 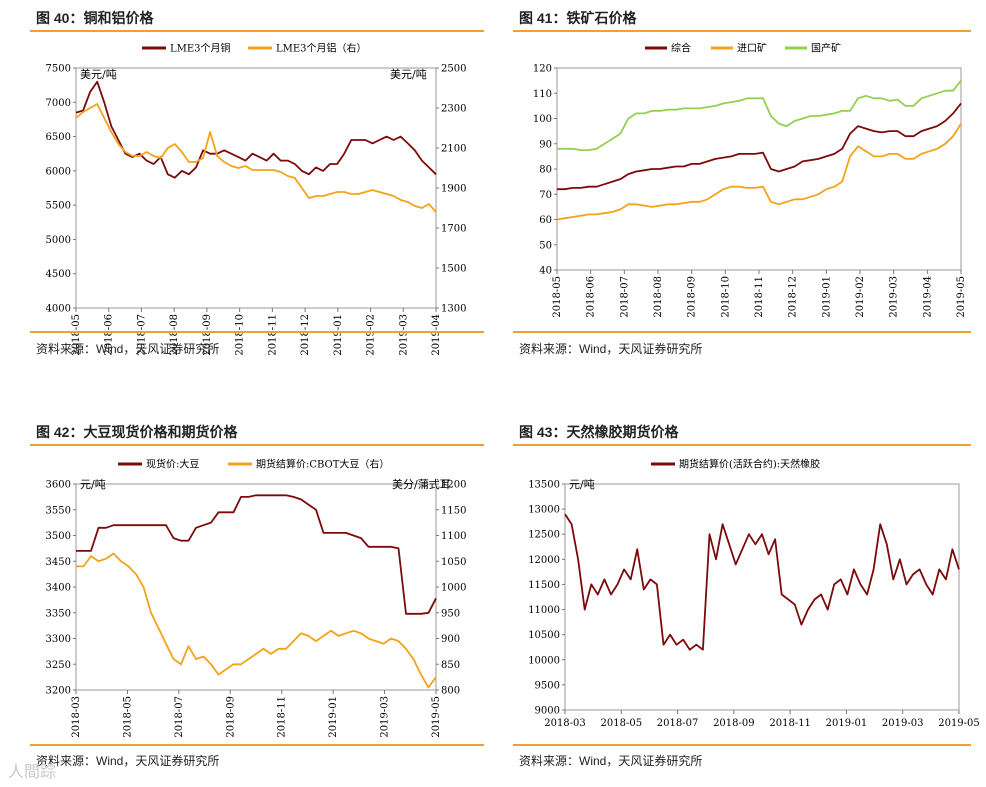 What do you see at coordinates (545, 271) in the screenshot?
I see `y-tick-label: 40` at bounding box center [545, 271].